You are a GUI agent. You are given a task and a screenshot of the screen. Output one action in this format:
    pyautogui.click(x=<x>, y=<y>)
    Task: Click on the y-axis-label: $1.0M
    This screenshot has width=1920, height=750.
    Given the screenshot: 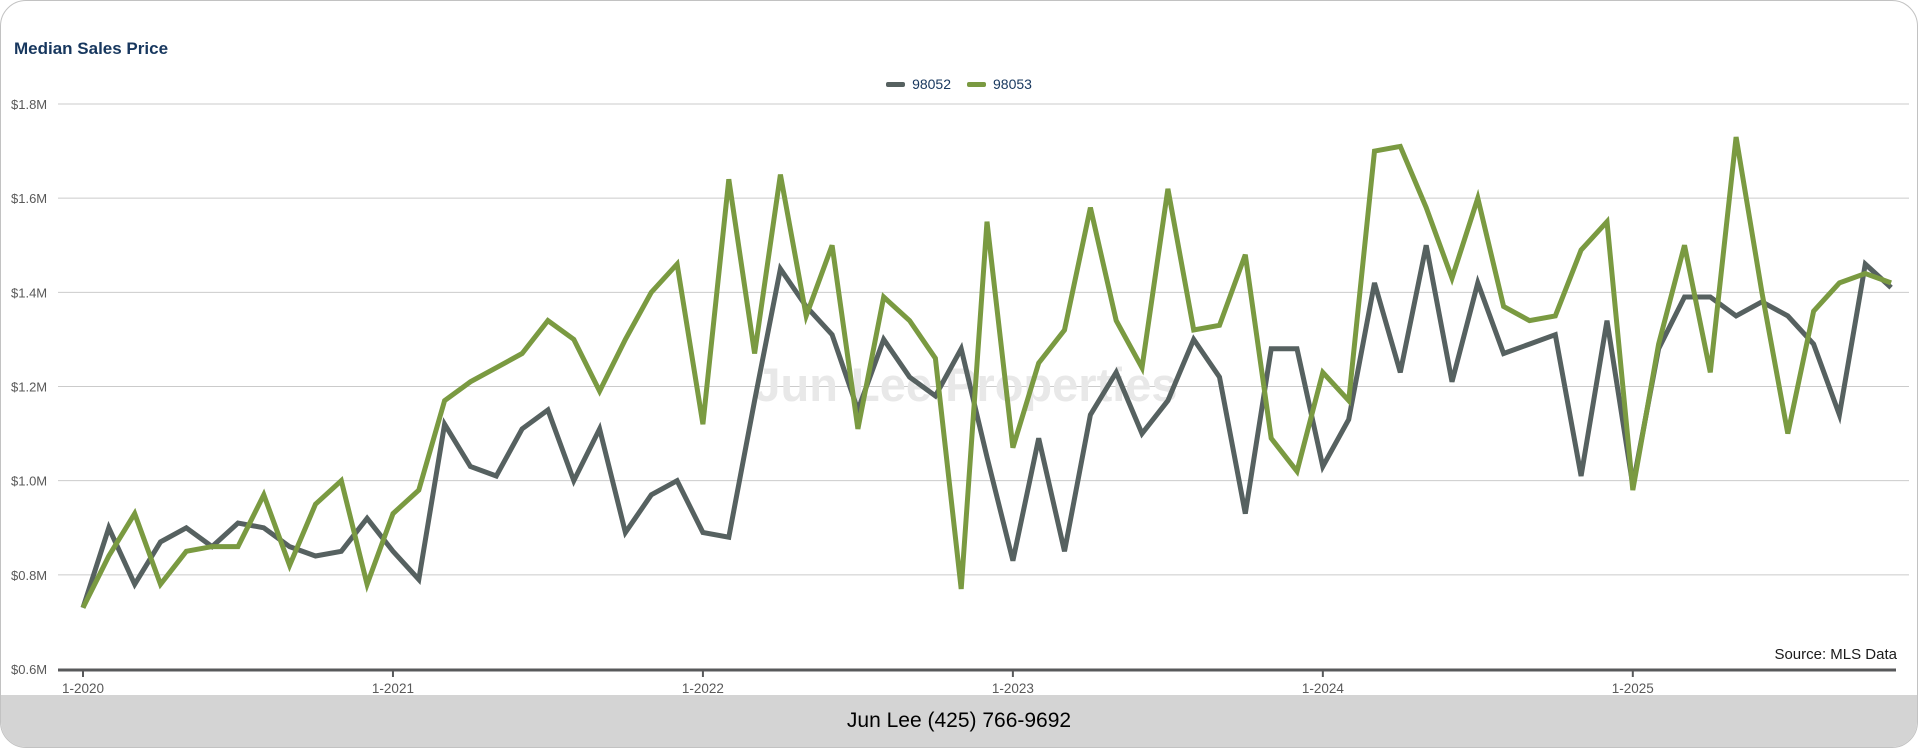 What is the action you would take?
    pyautogui.click(x=29, y=481)
    